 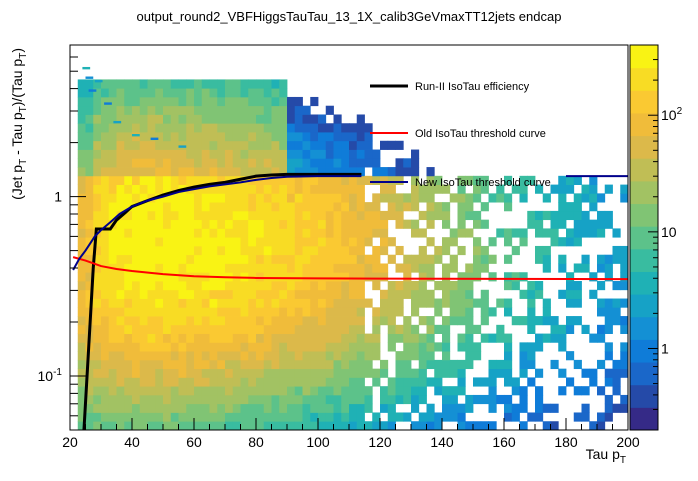 I want to click on x-axis-label: Tau pT, so click(x=606, y=456).